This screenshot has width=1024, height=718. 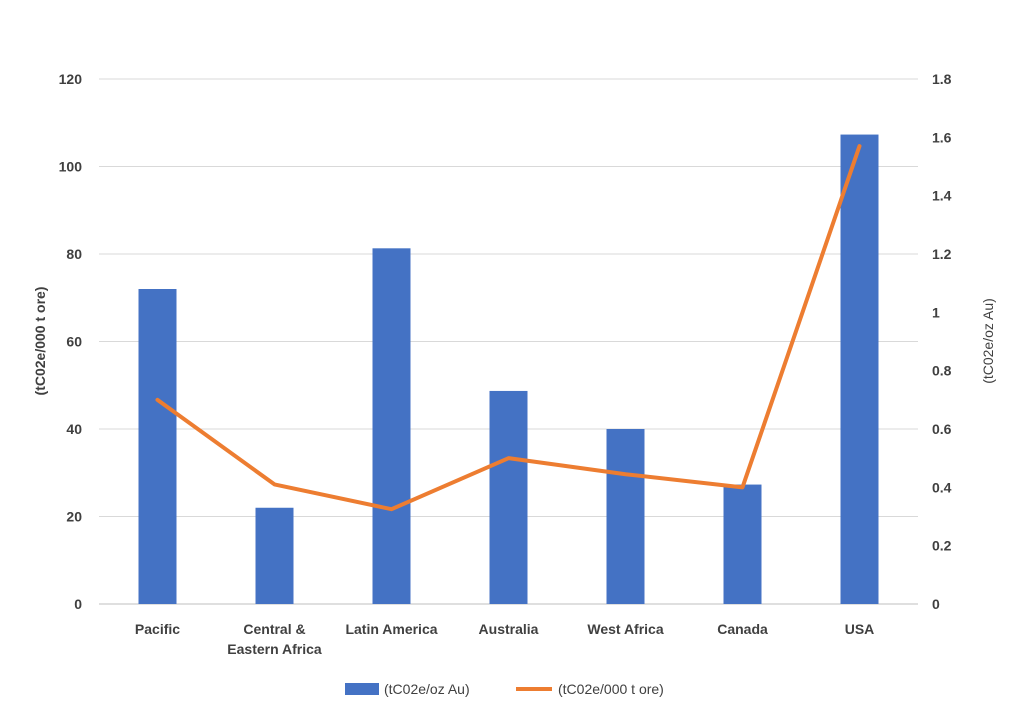 I want to click on x-tick-label-line: Pacific, so click(x=157, y=629).